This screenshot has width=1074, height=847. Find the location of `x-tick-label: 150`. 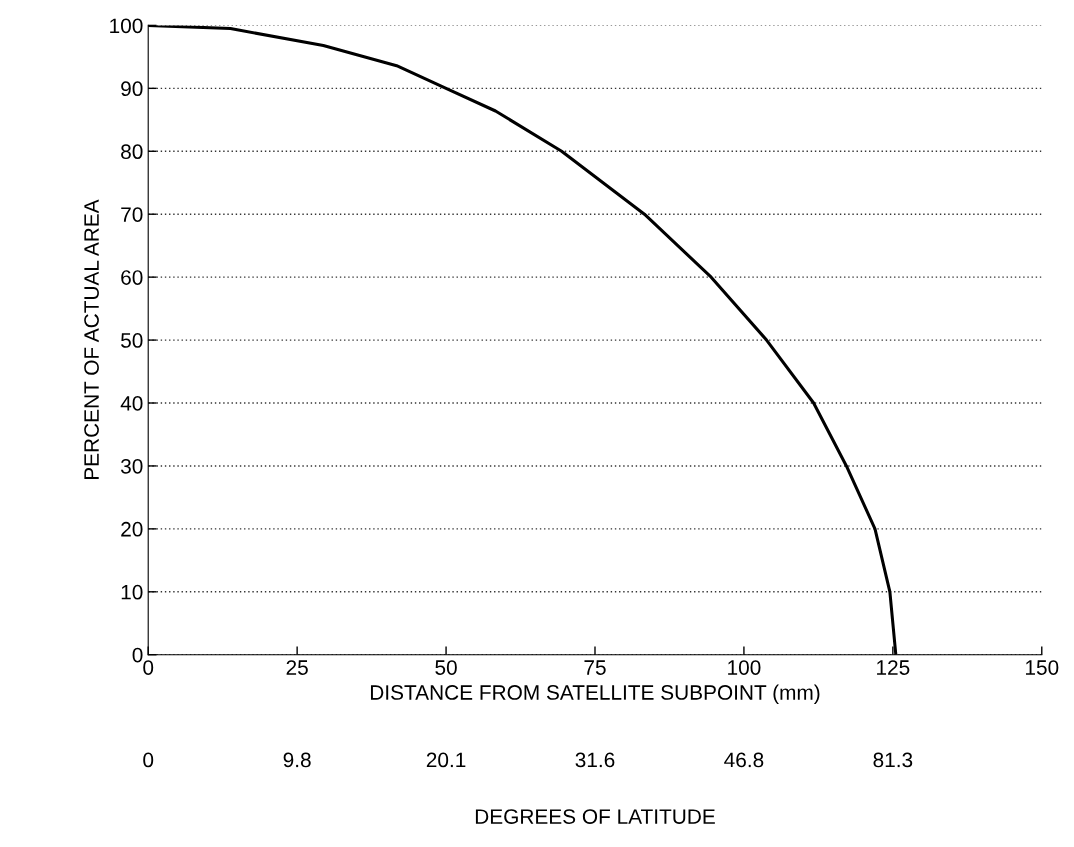

x-tick-label: 150 is located at coordinates (1042, 667).